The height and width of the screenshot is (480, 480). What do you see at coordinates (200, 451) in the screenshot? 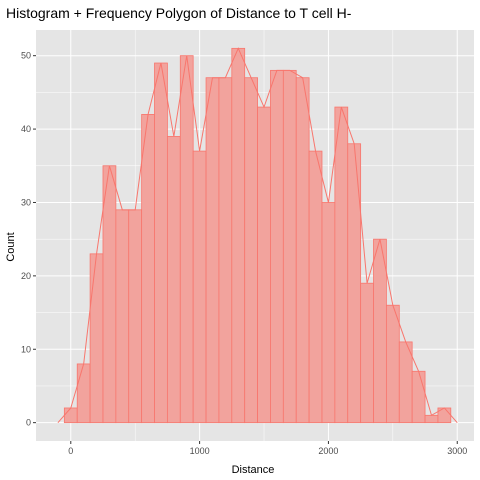
I see `x-tick-label: 1000` at bounding box center [200, 451].